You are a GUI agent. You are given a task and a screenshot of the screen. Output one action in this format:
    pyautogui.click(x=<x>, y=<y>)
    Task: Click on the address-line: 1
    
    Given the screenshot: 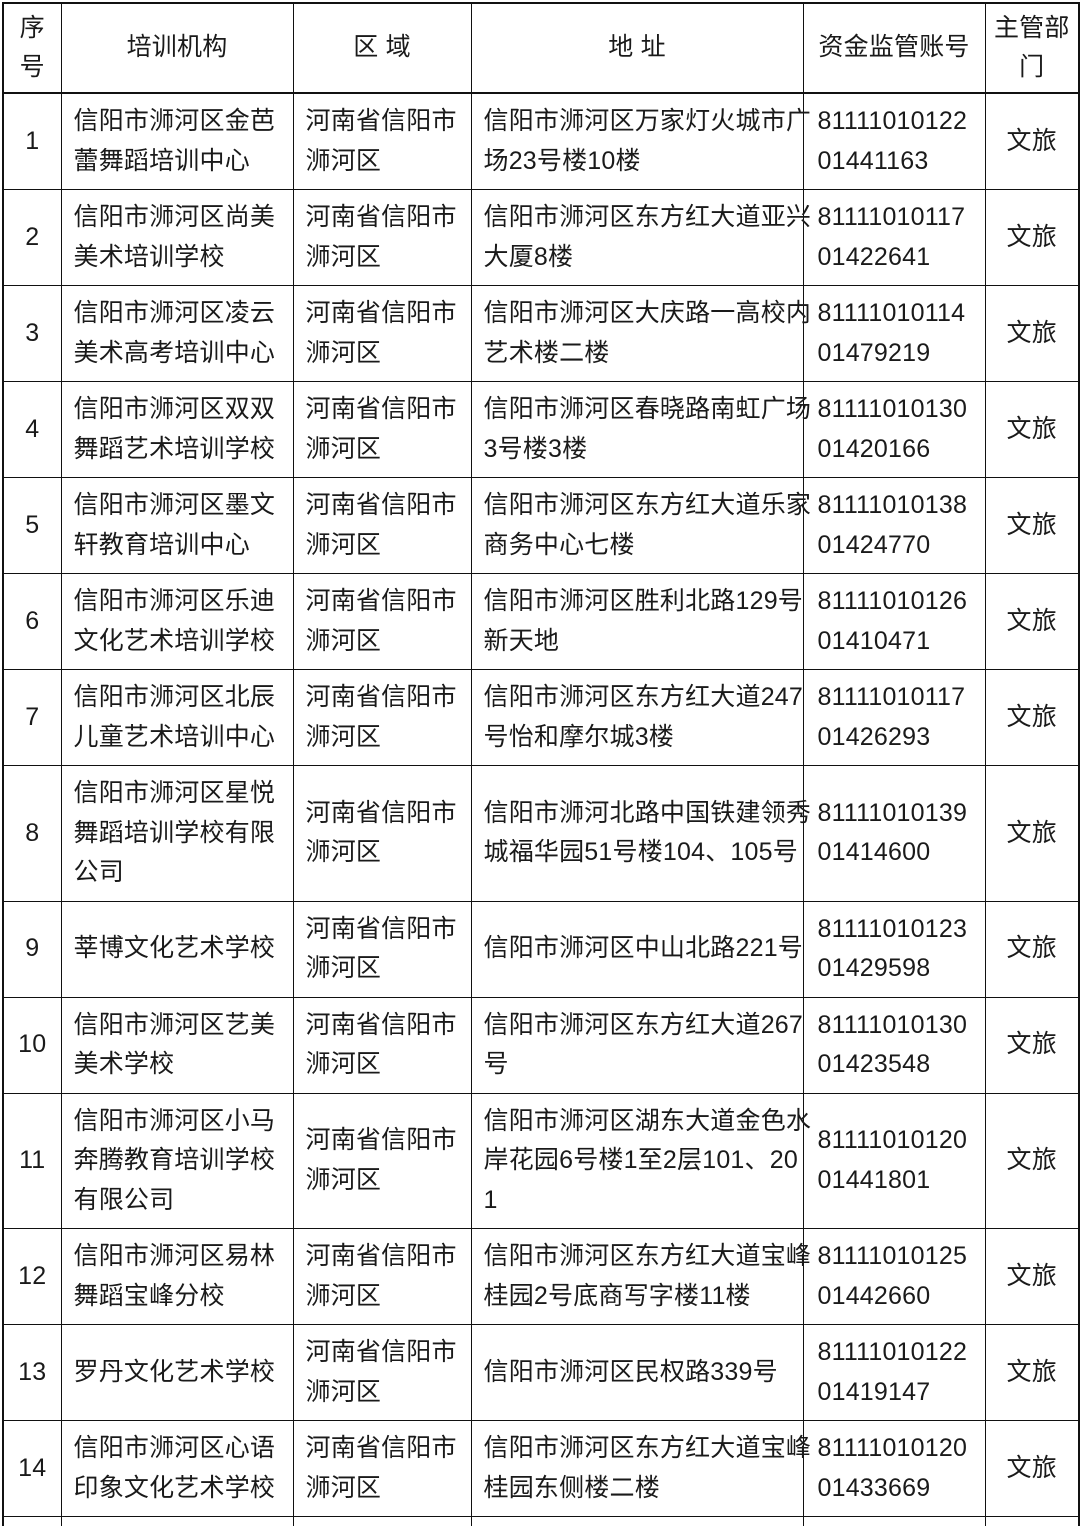 What is the action you would take?
    pyautogui.click(x=490, y=1199)
    